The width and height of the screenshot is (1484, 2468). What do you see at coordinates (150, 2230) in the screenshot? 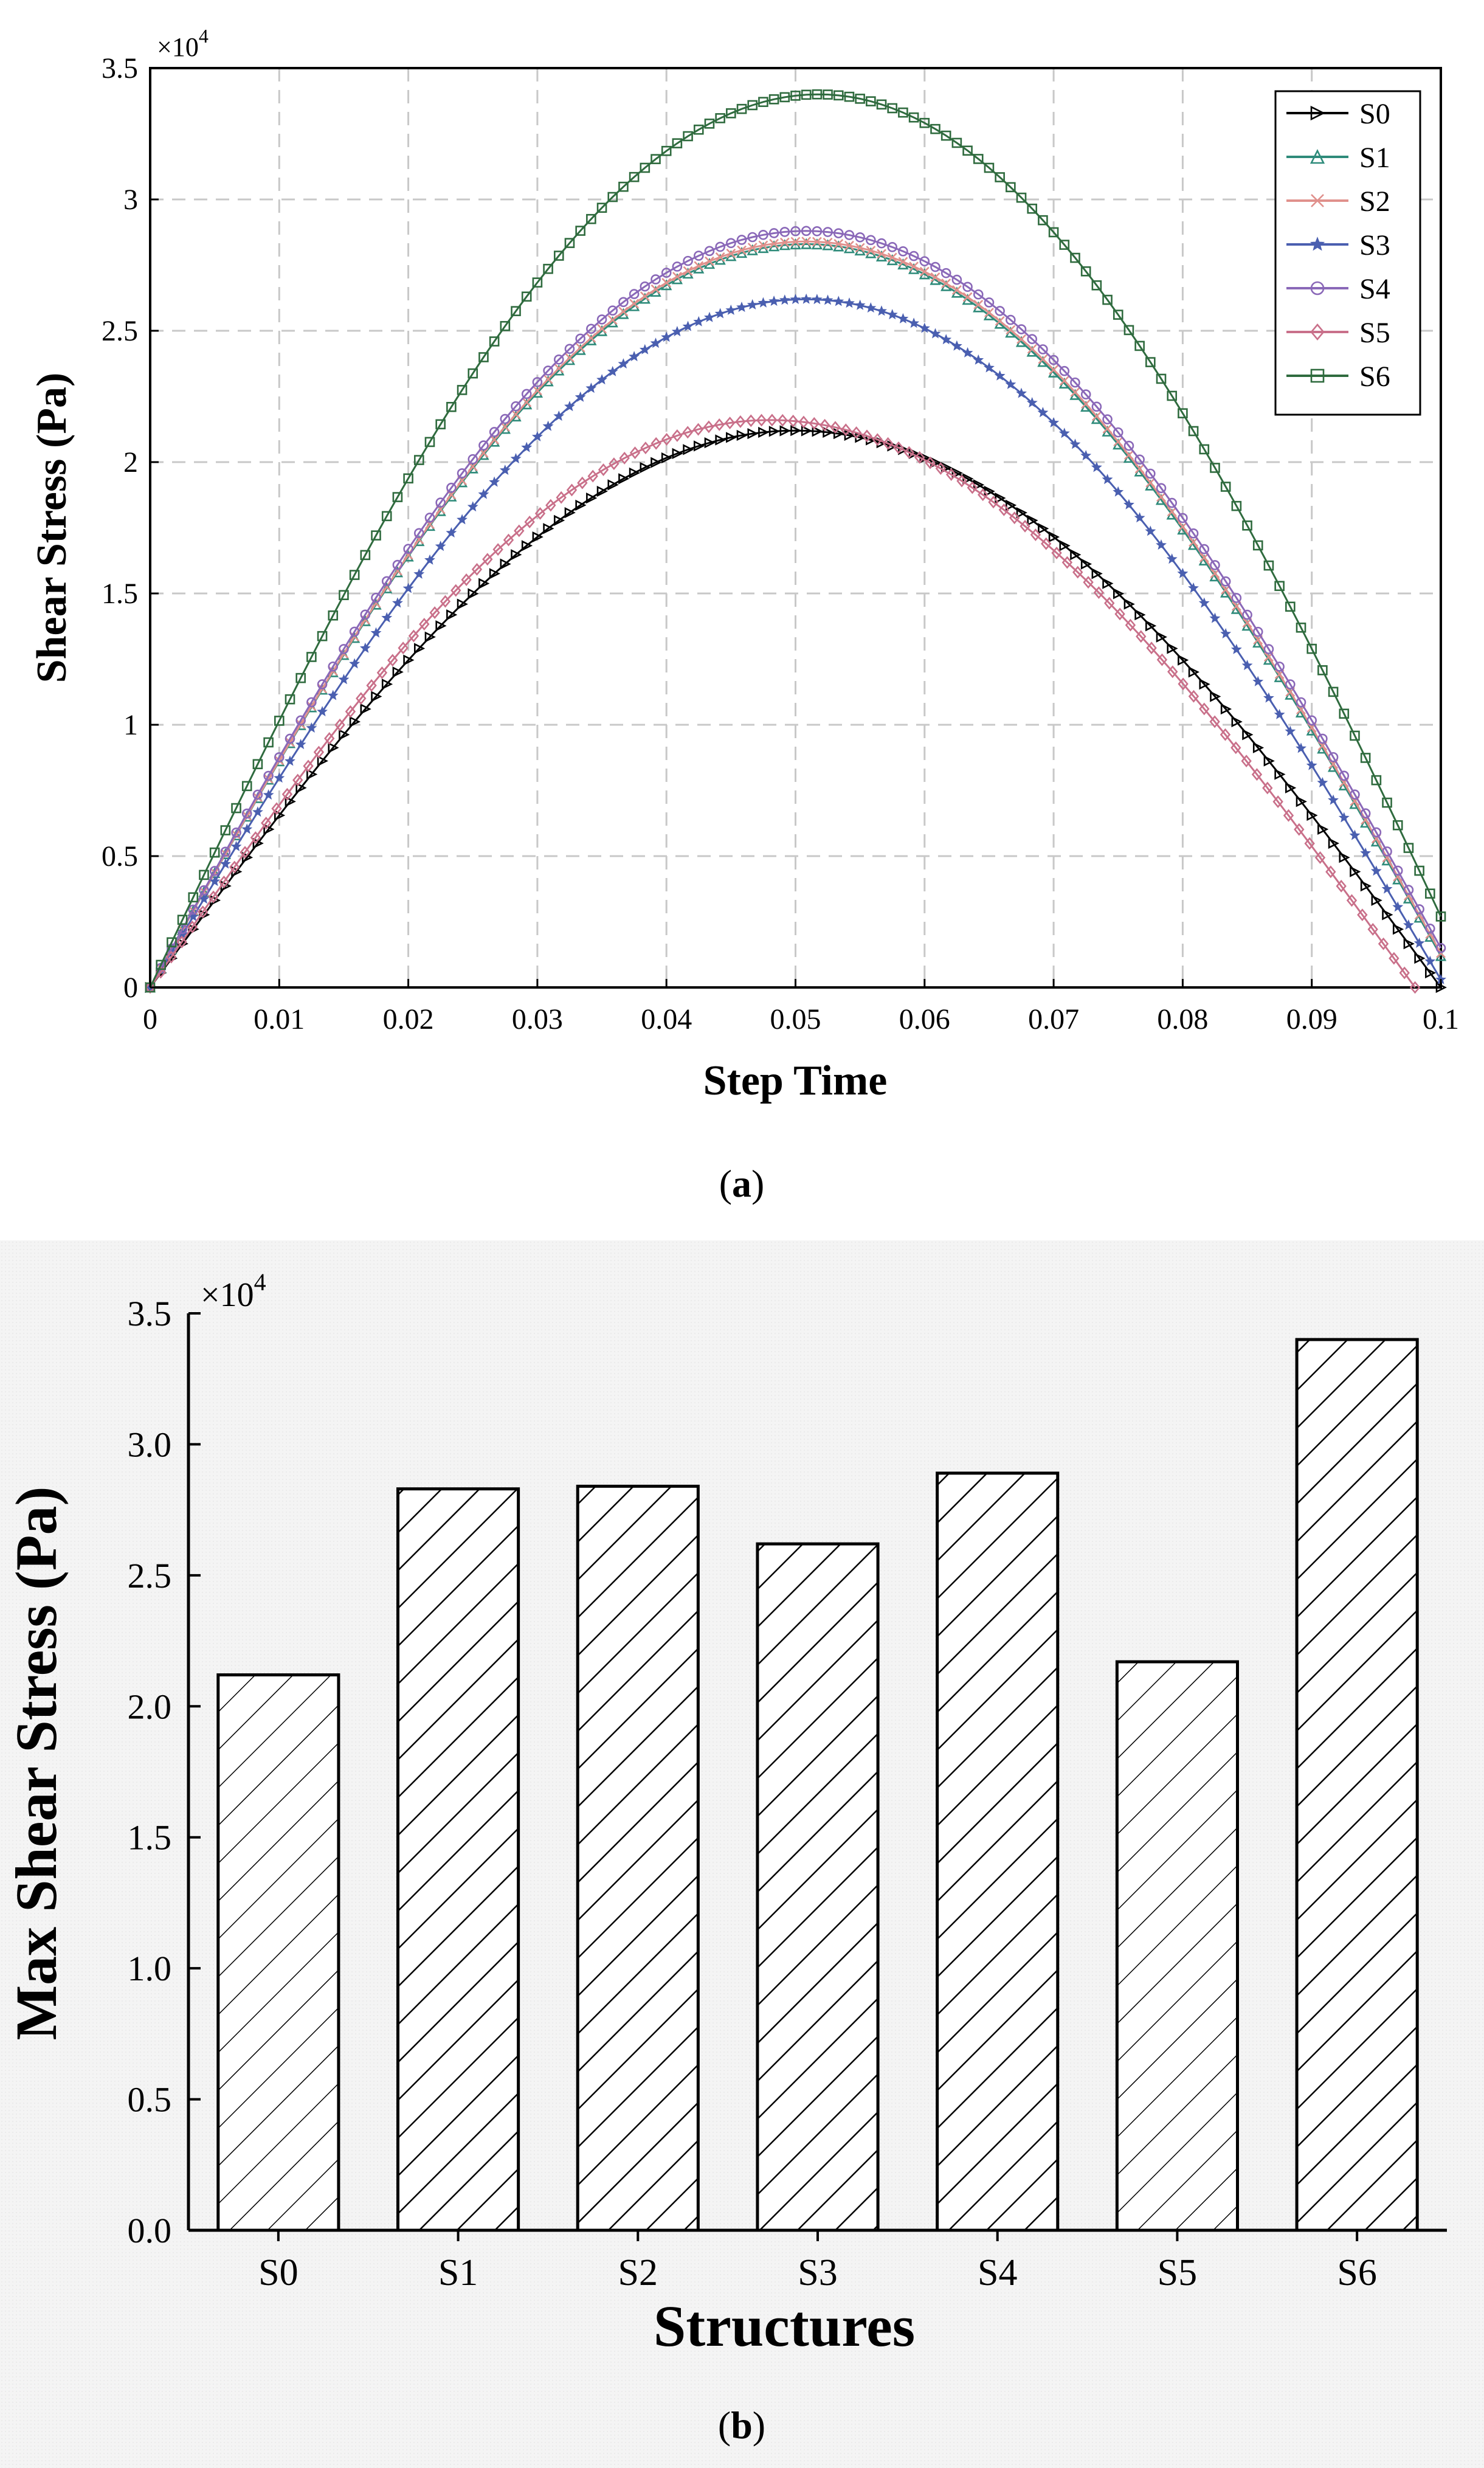
I see `y-tick-label: 0.0` at bounding box center [150, 2230].